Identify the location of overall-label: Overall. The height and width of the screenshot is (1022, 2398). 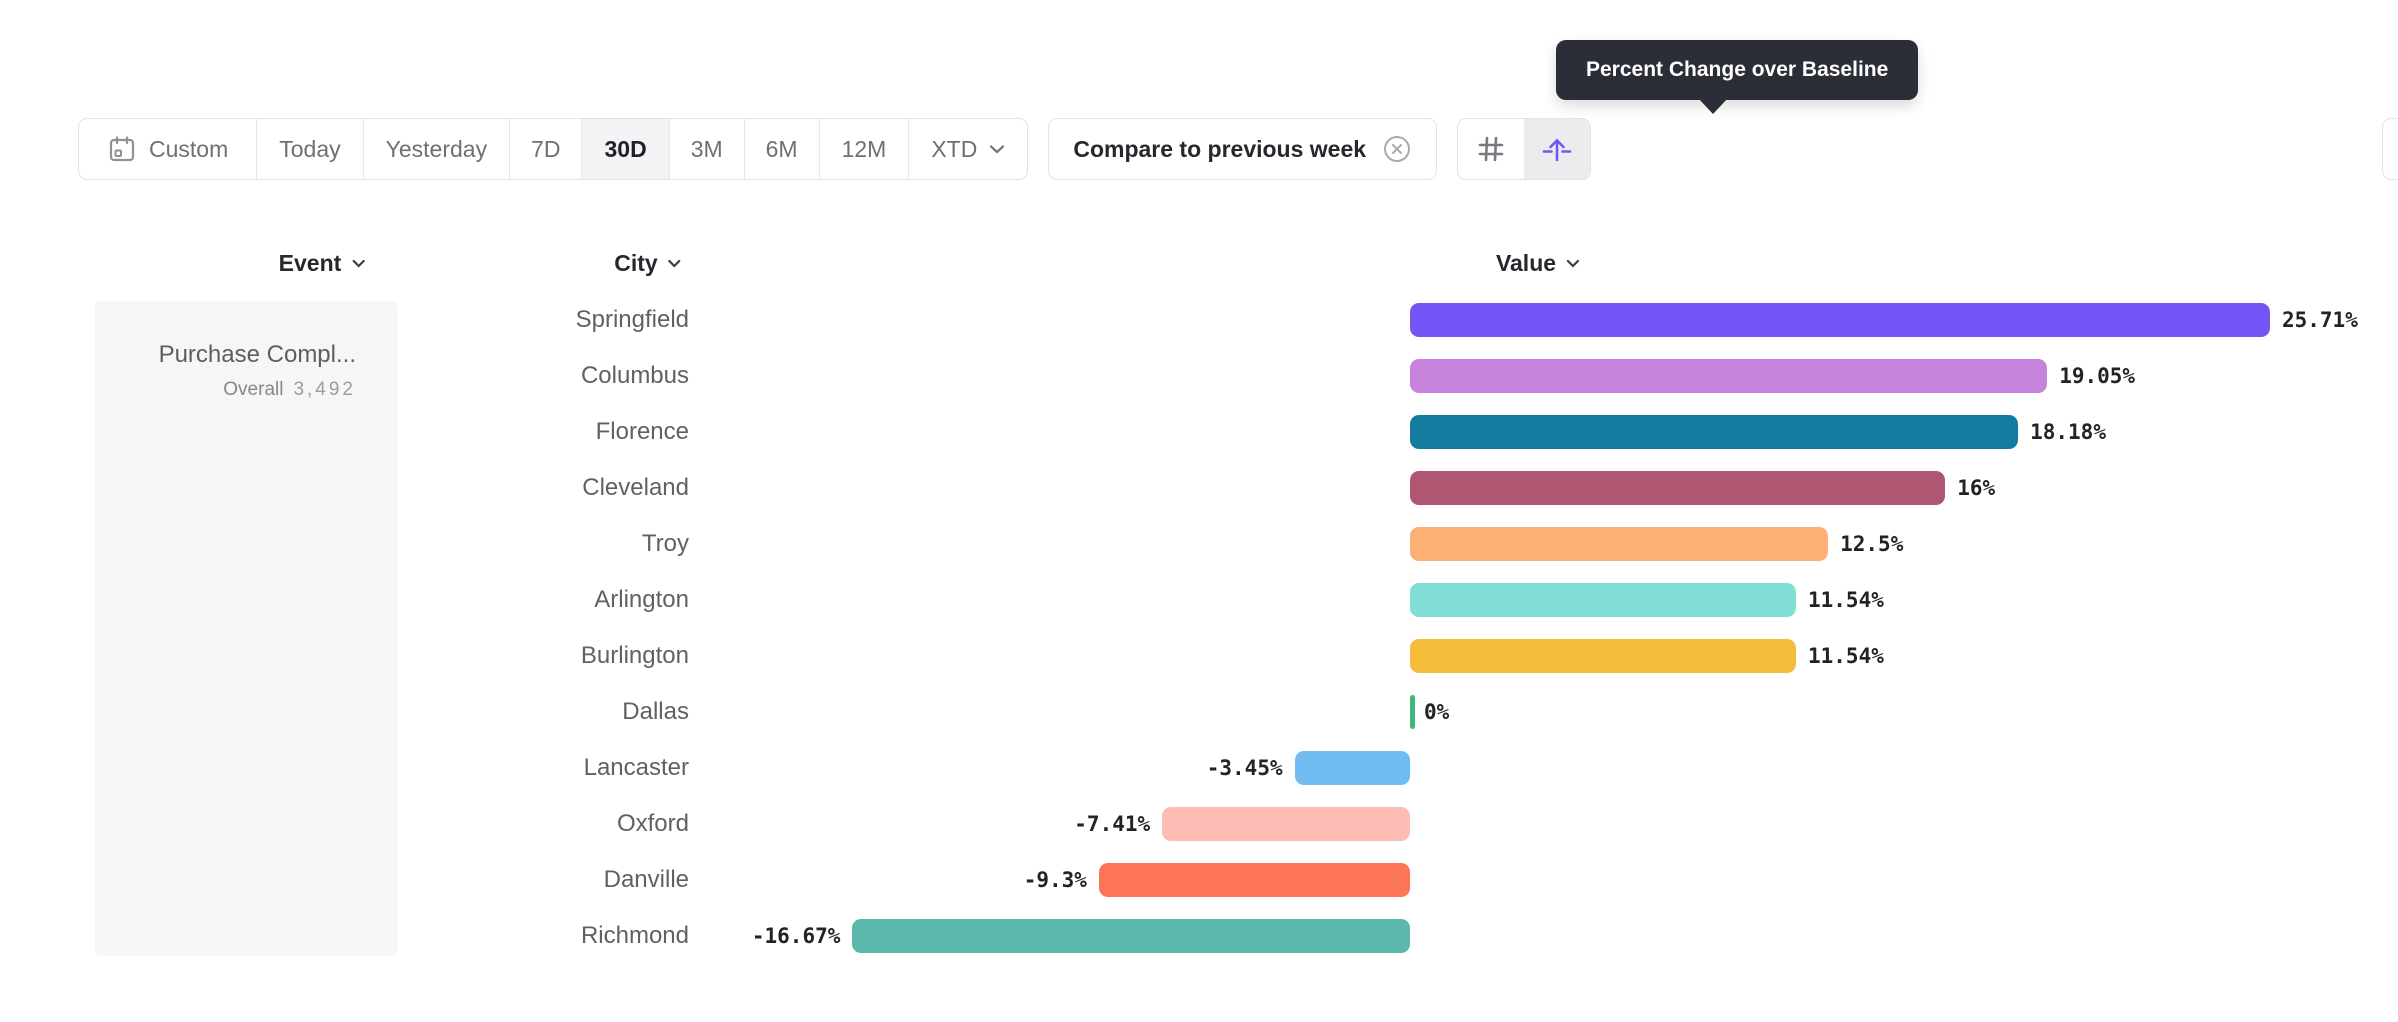
(253, 389).